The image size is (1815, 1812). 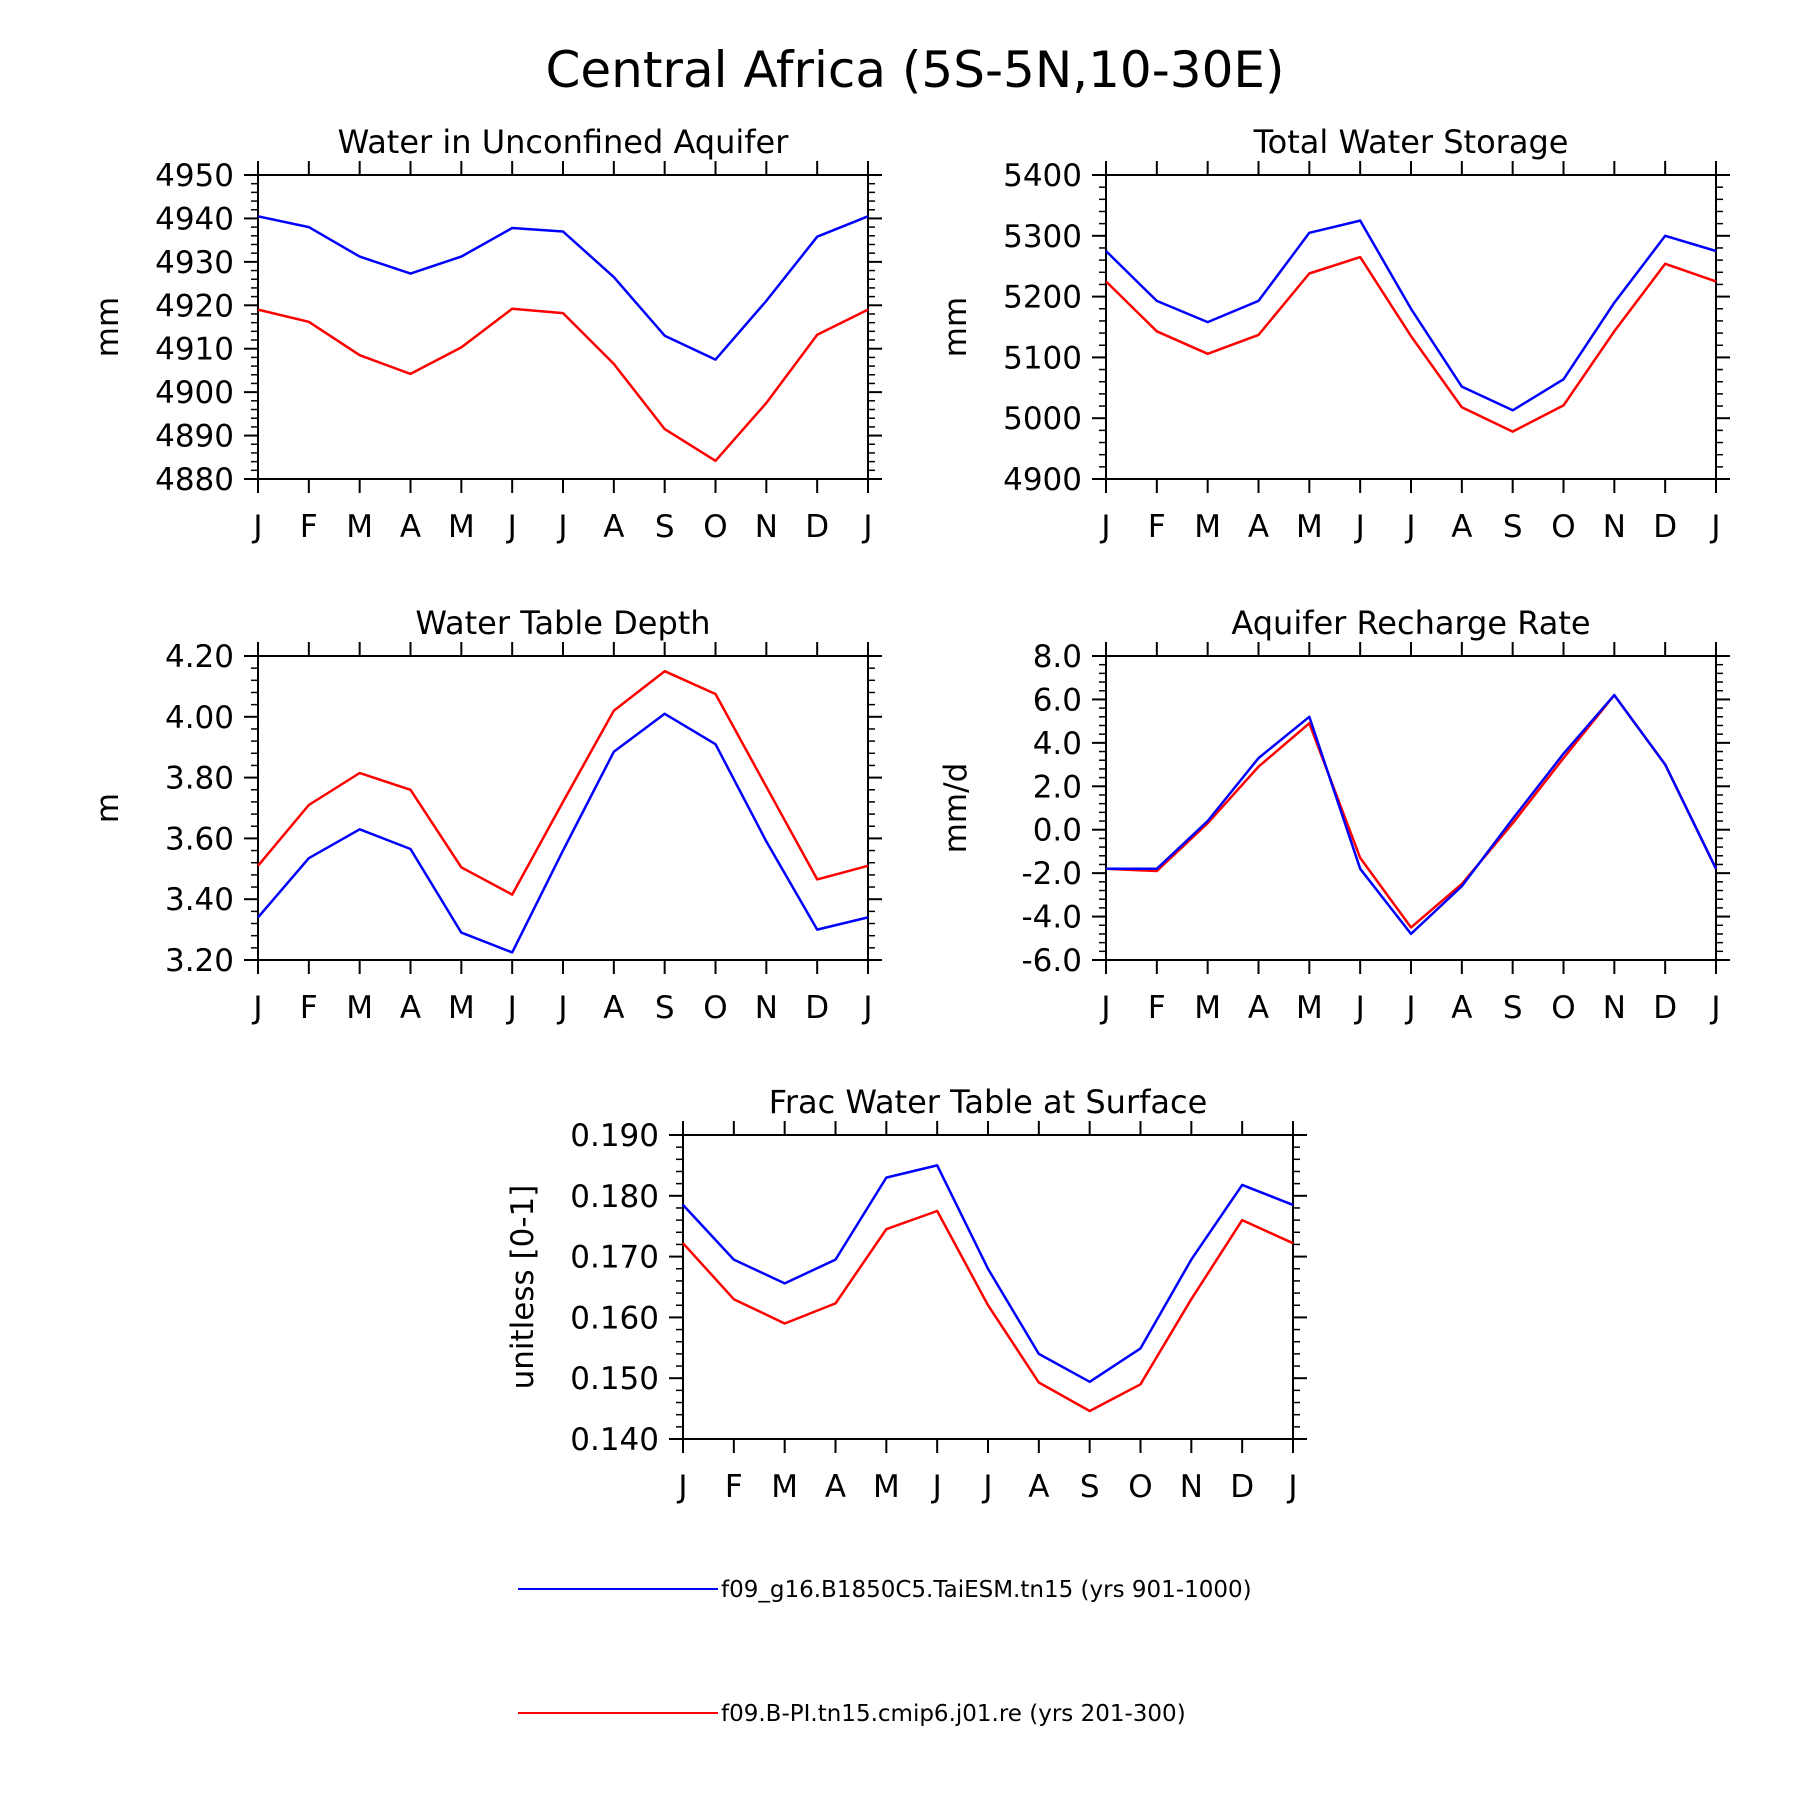 What do you see at coordinates (199, 961) in the screenshot?
I see `y-tick-label: 3.20` at bounding box center [199, 961].